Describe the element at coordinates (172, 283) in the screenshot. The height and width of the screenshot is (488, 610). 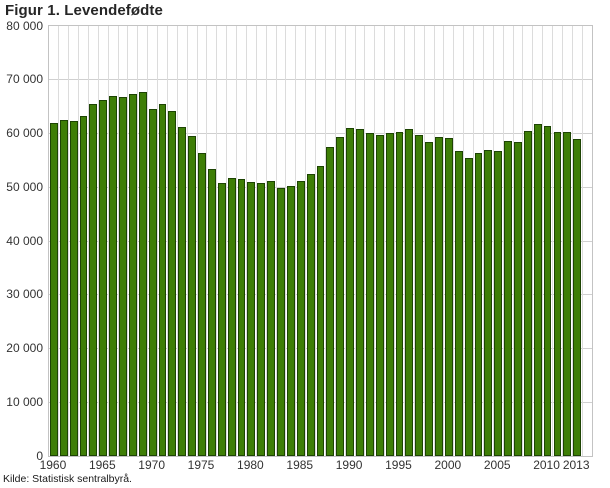
I see `bar-1972` at that location.